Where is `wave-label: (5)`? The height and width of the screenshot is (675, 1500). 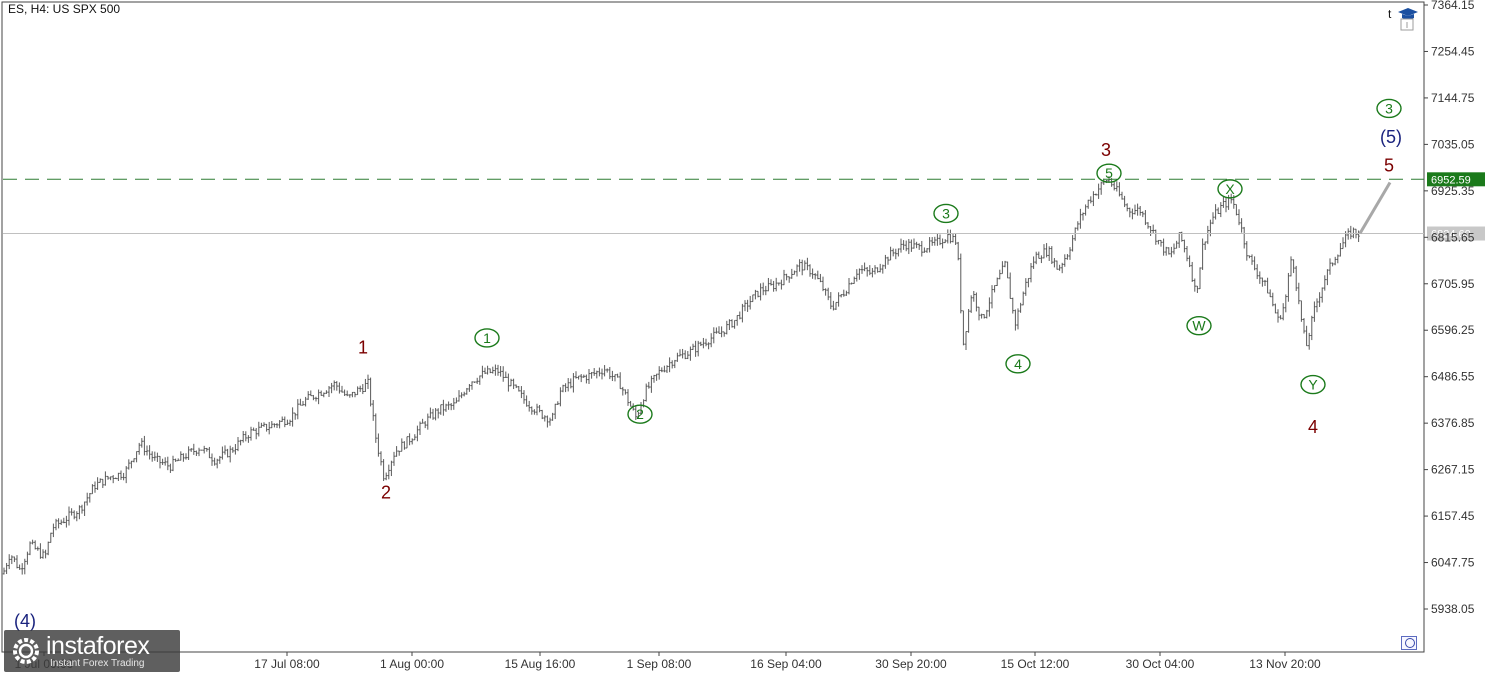
wave-label: (5) is located at coordinates (1391, 137).